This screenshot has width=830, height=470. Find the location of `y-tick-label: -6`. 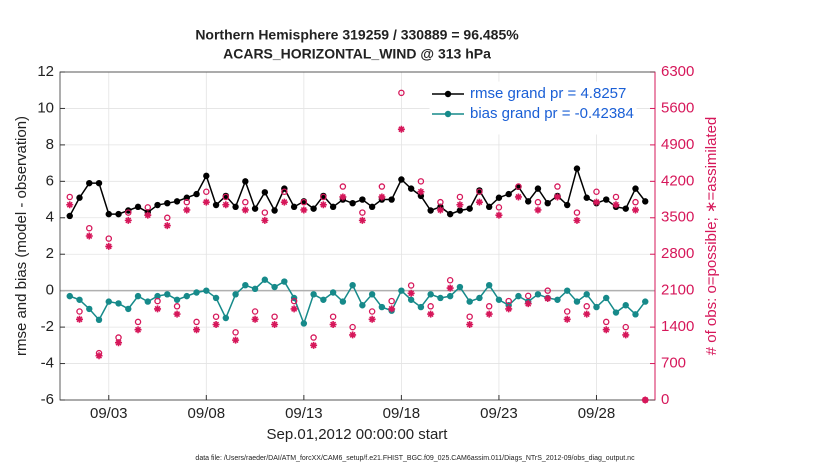

y-tick-label: -6 is located at coordinates (47, 399).